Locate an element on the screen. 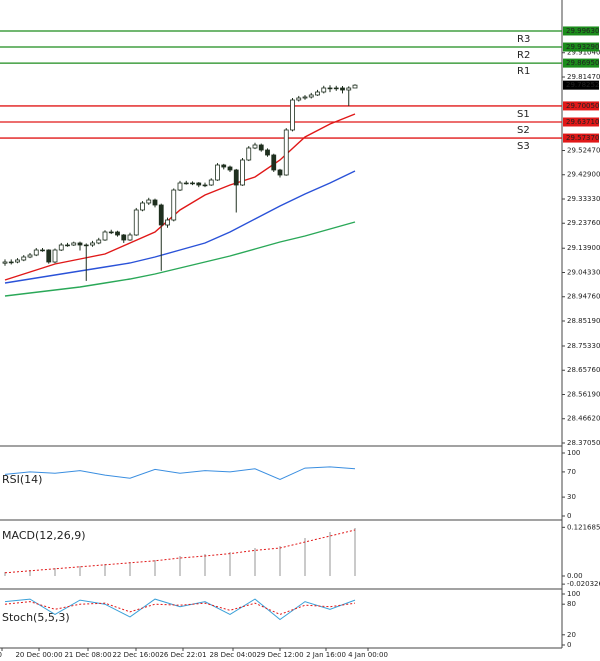 Image resolution: width=600 pixels, height=661 pixels. level-name: R1 is located at coordinates (523, 71).